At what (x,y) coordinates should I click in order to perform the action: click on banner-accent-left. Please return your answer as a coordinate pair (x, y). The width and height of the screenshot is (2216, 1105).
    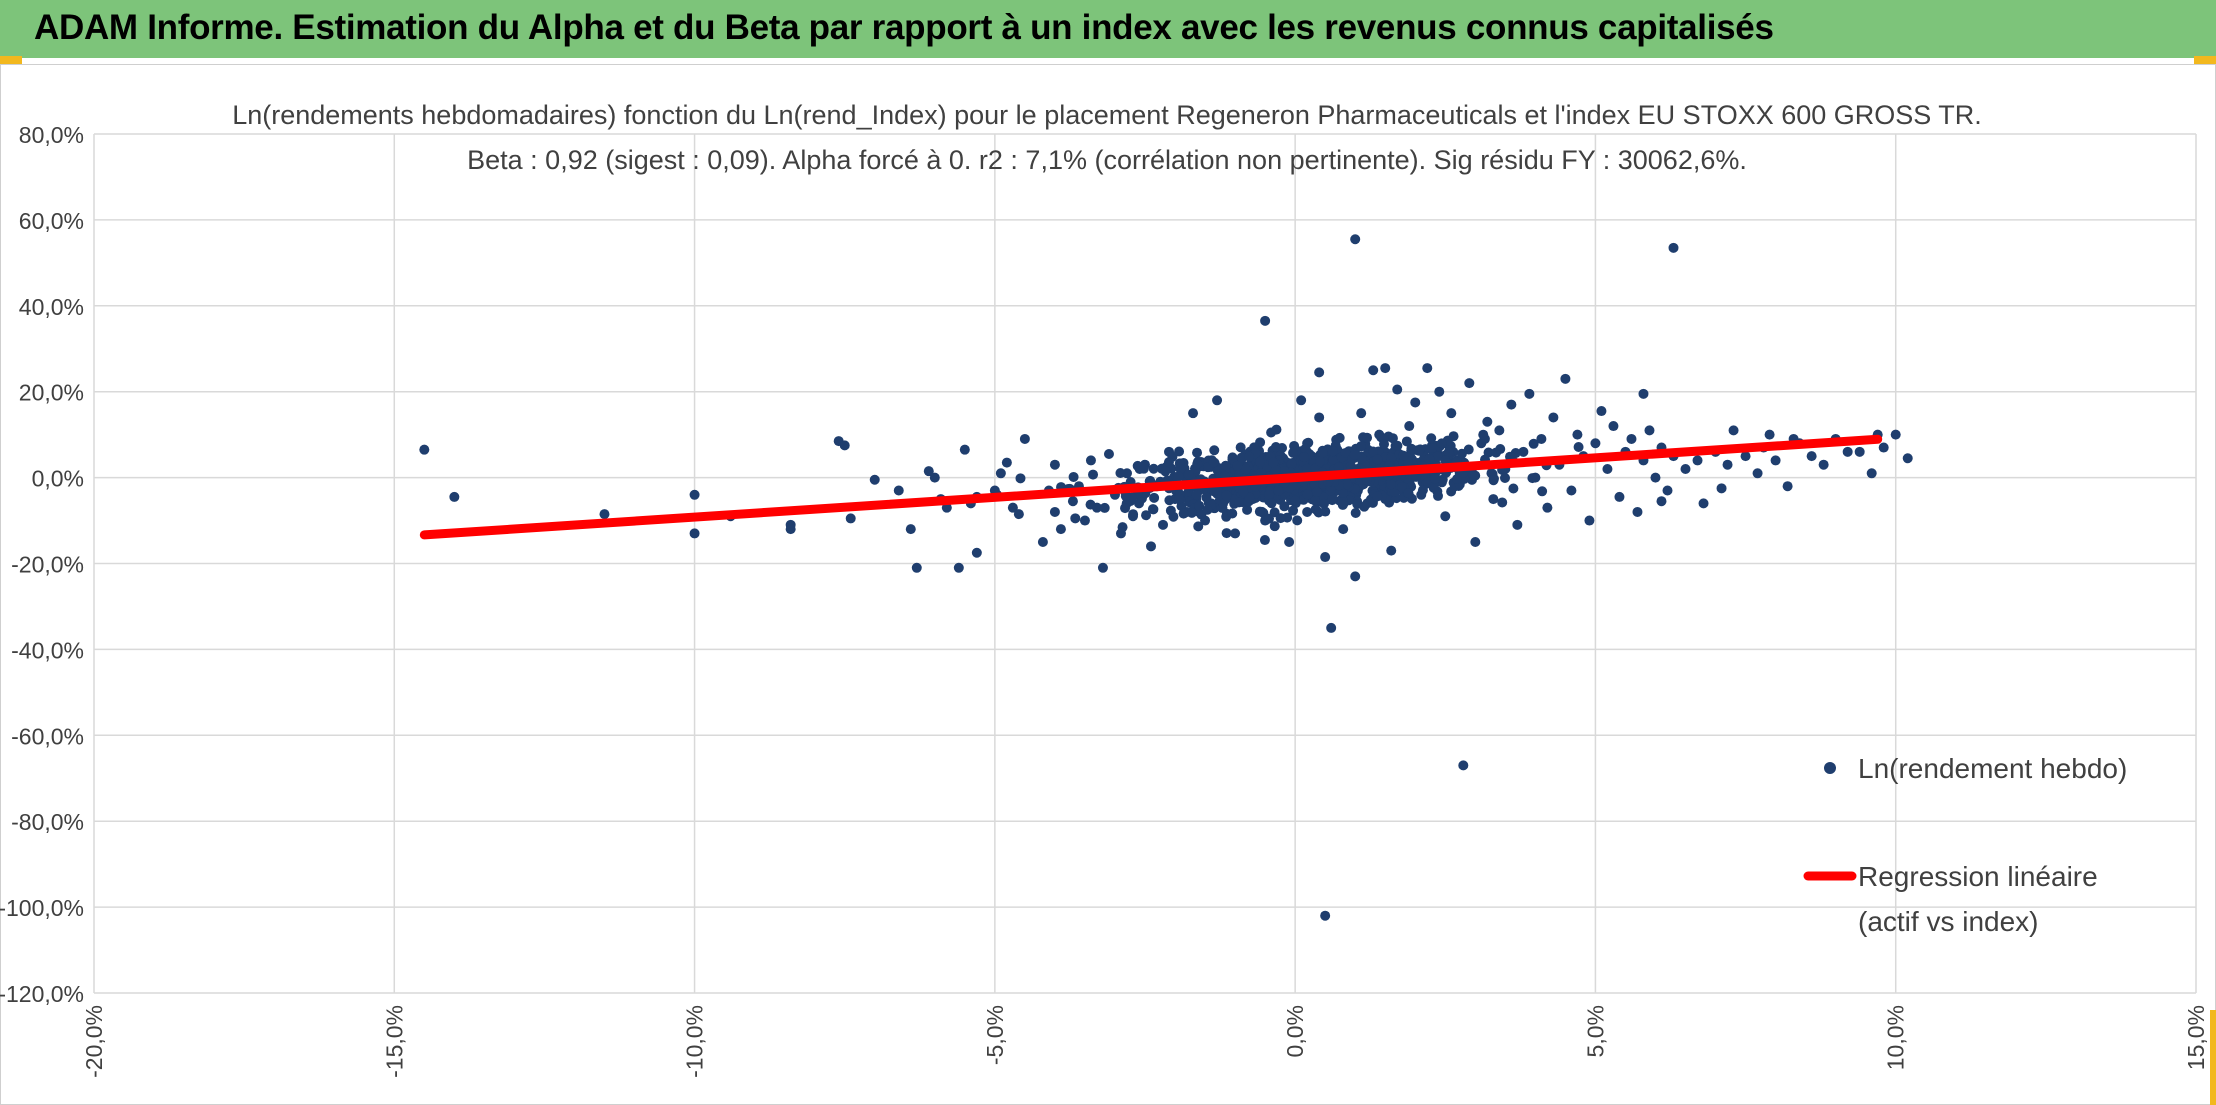
    Looking at the image, I should click on (11, 60).